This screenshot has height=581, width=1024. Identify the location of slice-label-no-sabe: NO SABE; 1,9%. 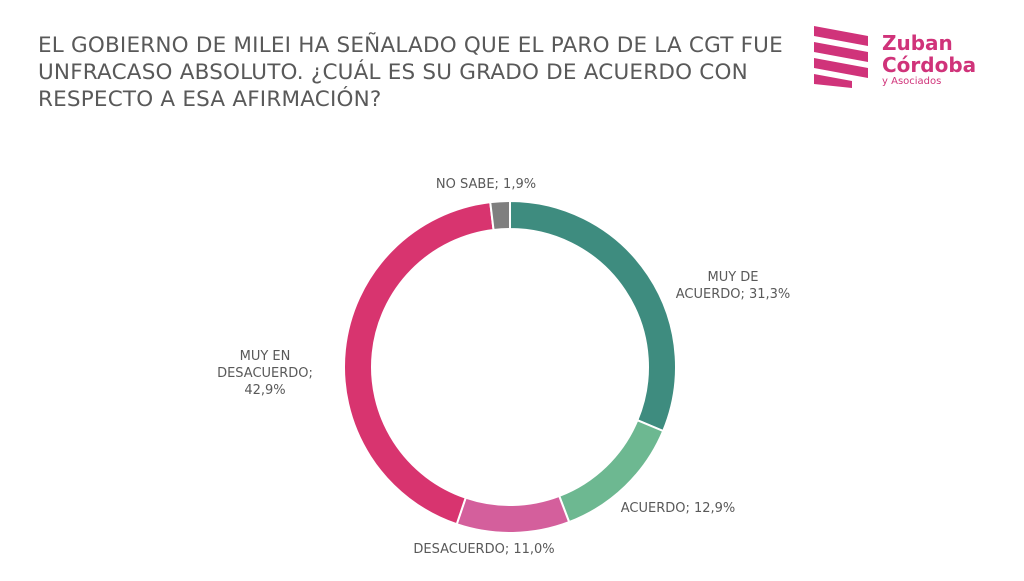
(486, 184).